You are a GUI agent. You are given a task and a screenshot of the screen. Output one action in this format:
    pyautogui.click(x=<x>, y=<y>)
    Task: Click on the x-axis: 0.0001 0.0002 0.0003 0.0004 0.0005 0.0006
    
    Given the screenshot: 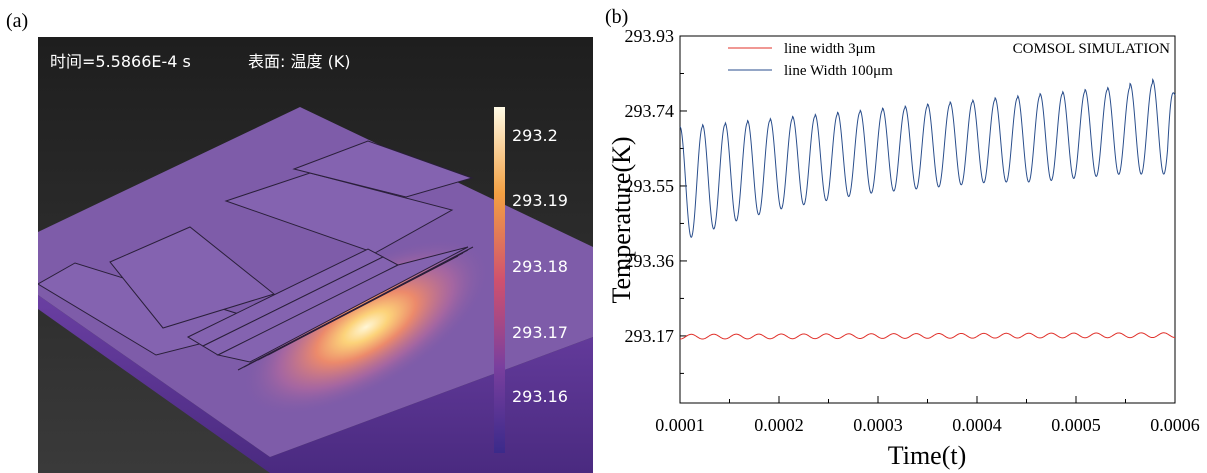 What is the action you would take?
    pyautogui.click(x=927, y=415)
    